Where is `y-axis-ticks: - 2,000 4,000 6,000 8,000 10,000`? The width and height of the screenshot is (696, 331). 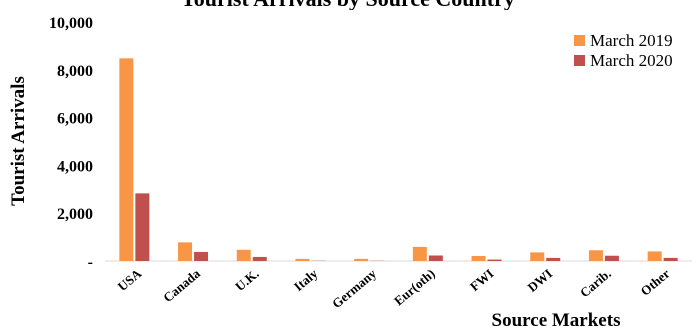 y-axis-ticks: - 2,000 4,000 6,000 8,000 10,000 is located at coordinates (71, 143).